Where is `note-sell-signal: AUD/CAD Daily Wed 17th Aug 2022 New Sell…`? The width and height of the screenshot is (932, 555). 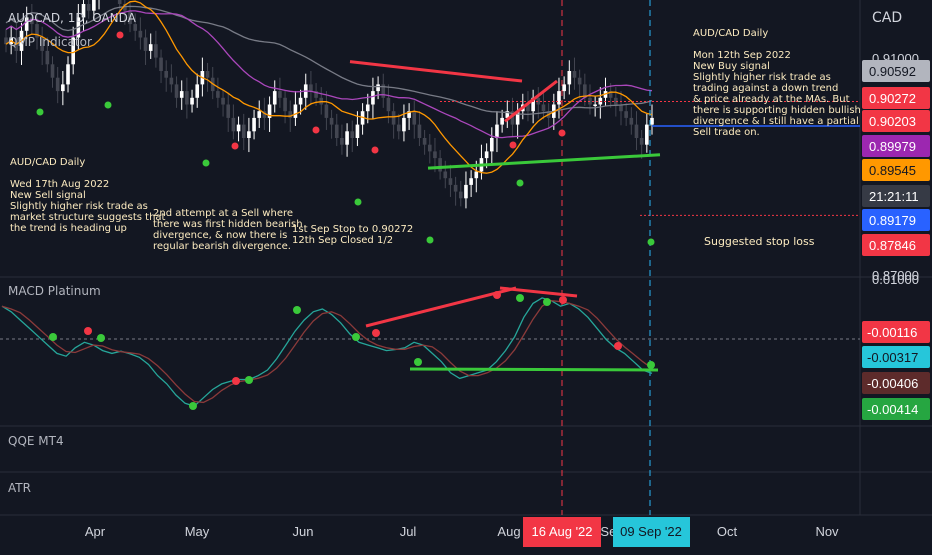 note-sell-signal: AUD/CAD Daily Wed 17th Aug 2022 New Sell… is located at coordinates (88, 195).